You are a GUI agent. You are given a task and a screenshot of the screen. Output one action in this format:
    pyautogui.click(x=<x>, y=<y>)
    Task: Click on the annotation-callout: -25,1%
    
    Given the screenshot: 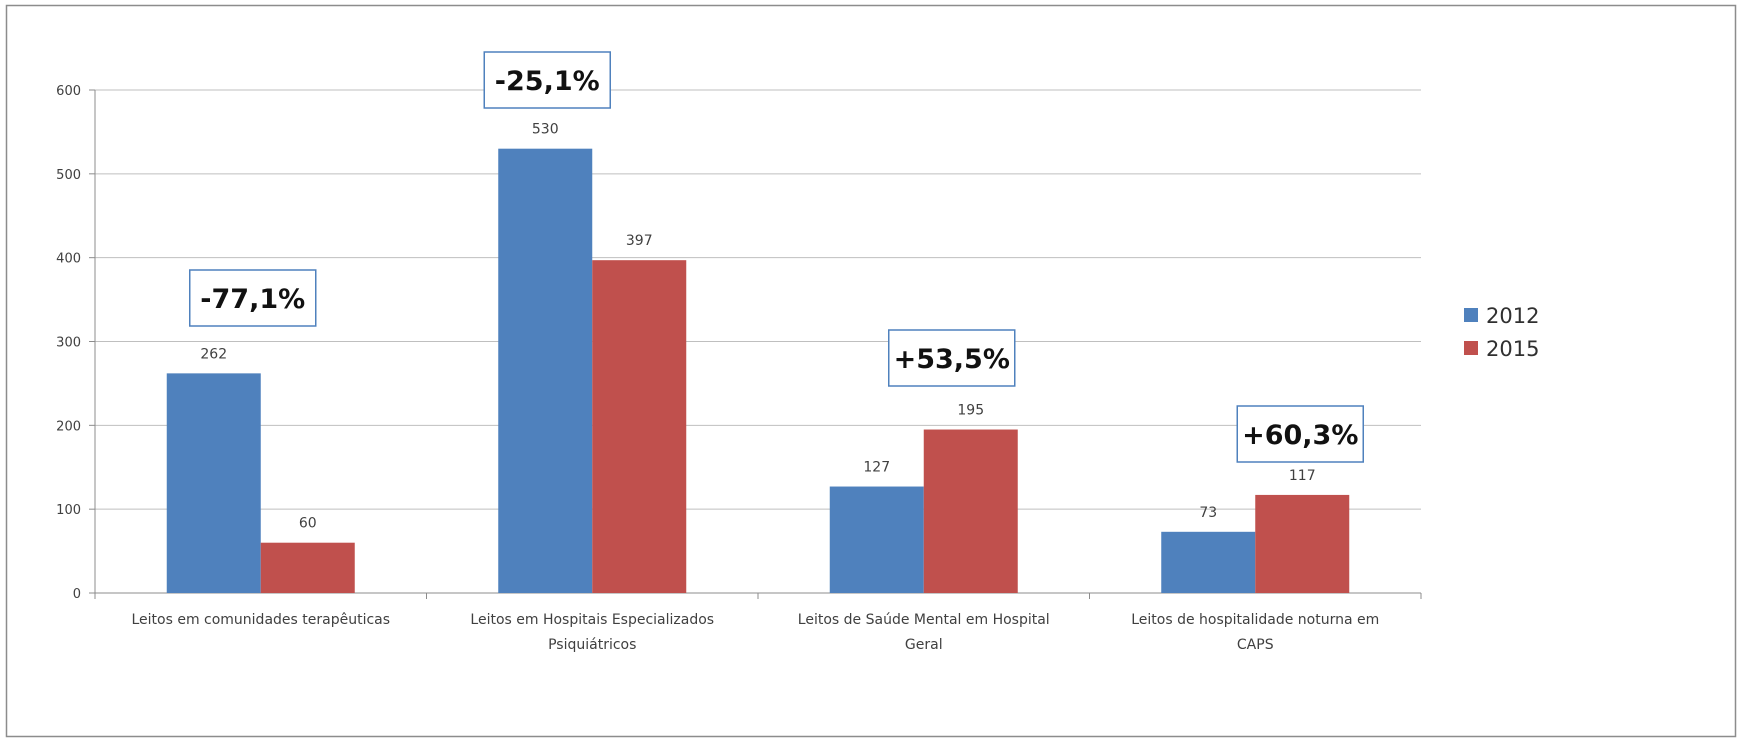 What is the action you would take?
    pyautogui.click(x=547, y=80)
    